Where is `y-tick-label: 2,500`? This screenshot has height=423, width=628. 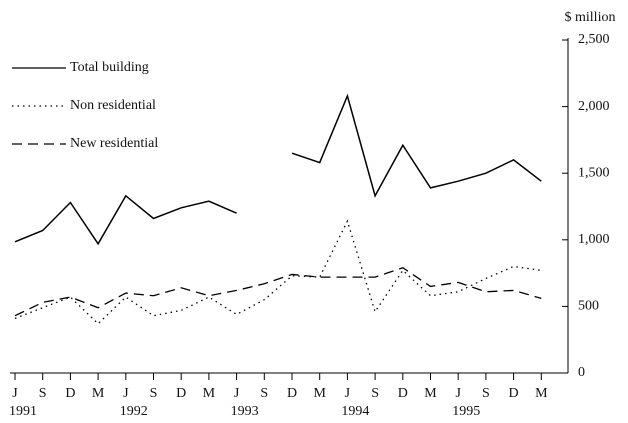 y-tick-label: 2,500 is located at coordinates (594, 39).